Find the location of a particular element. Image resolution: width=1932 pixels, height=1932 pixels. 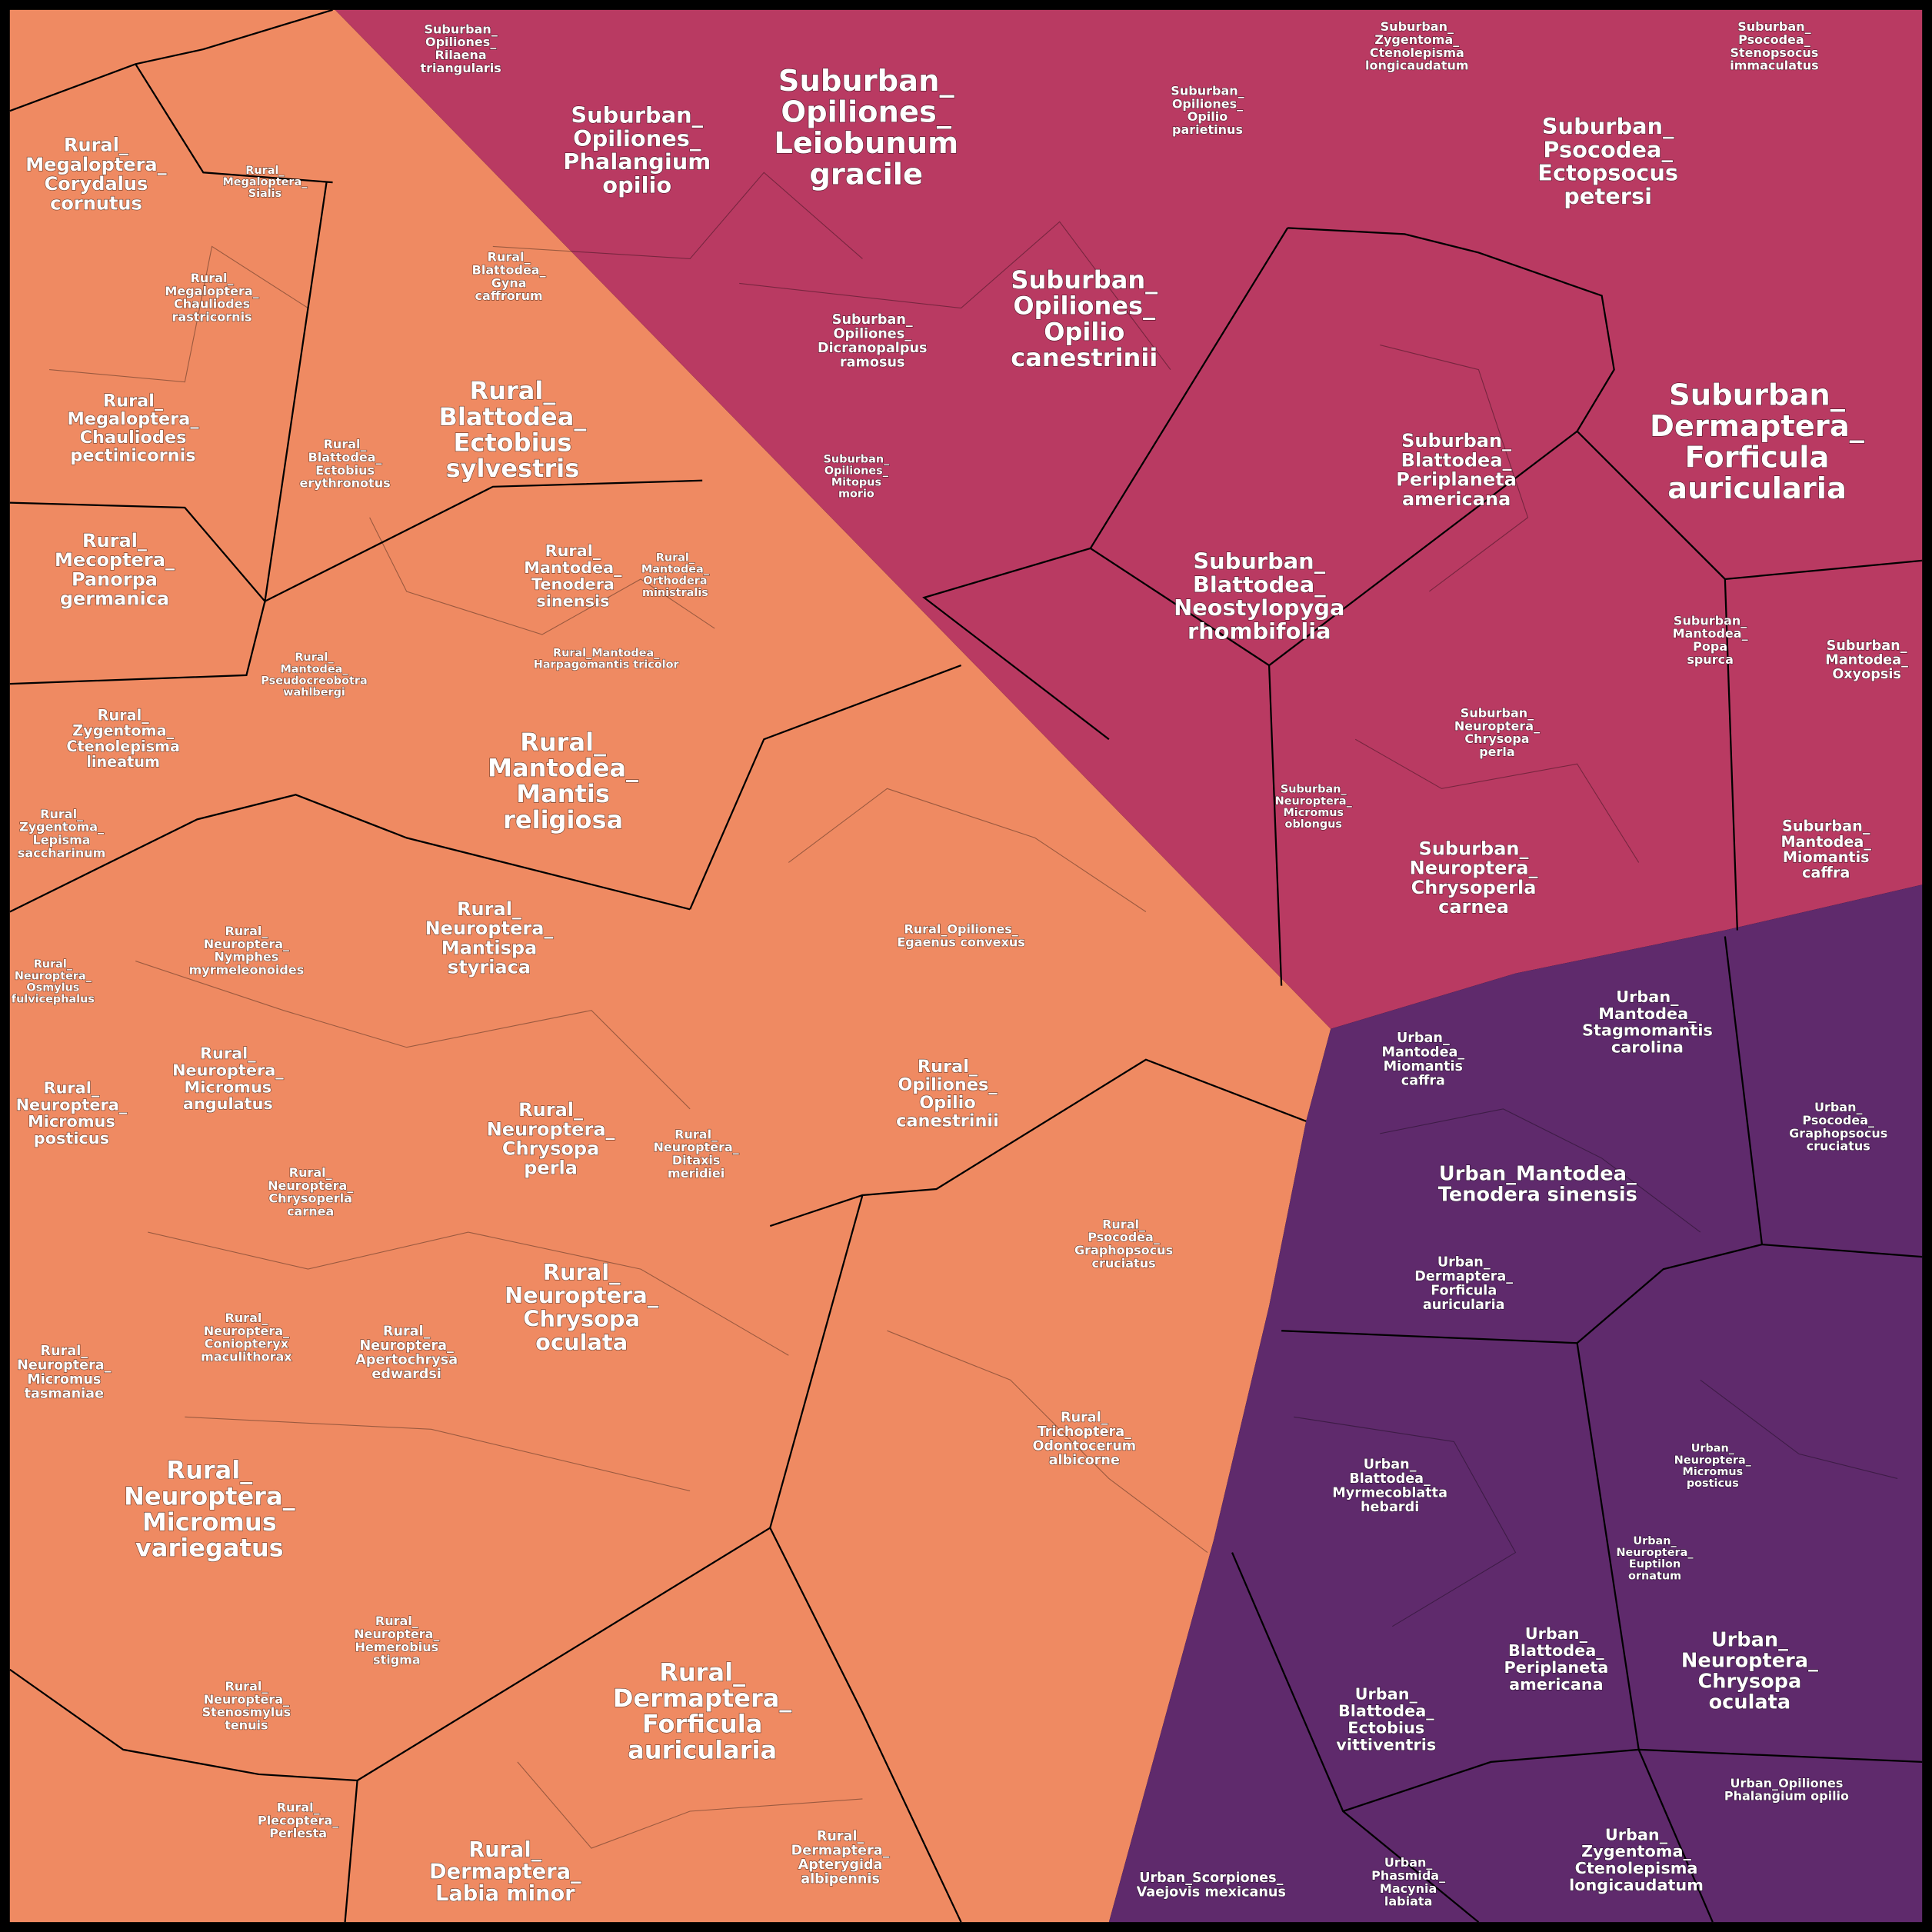

cell-label: erythronotus is located at coordinates (344, 483).